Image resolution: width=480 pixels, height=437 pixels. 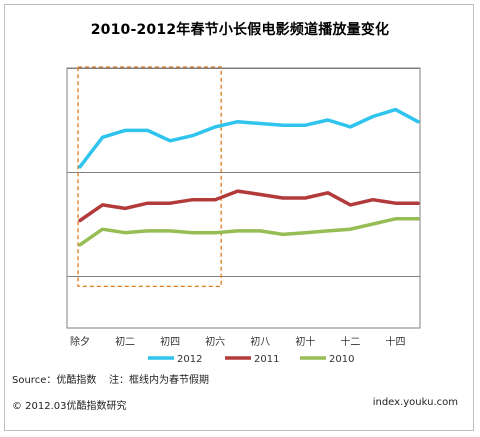 I want to click on series-line-2011, so click(x=249, y=206).